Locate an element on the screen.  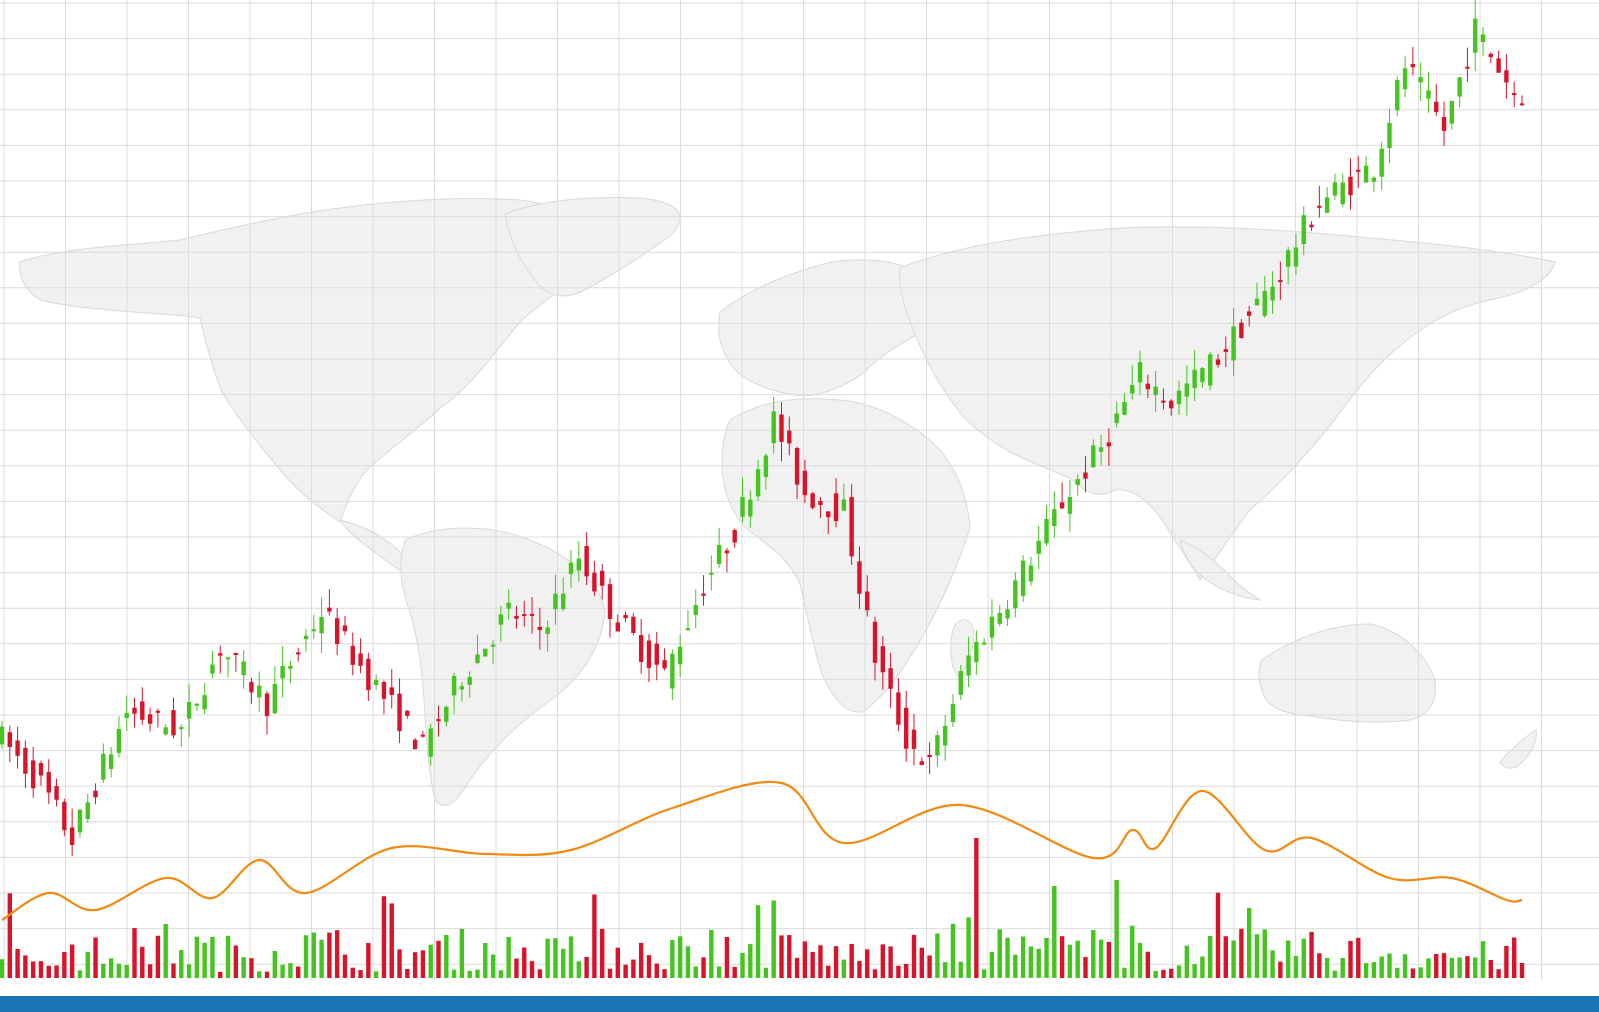
map-new-zealand is located at coordinates (1518, 749).